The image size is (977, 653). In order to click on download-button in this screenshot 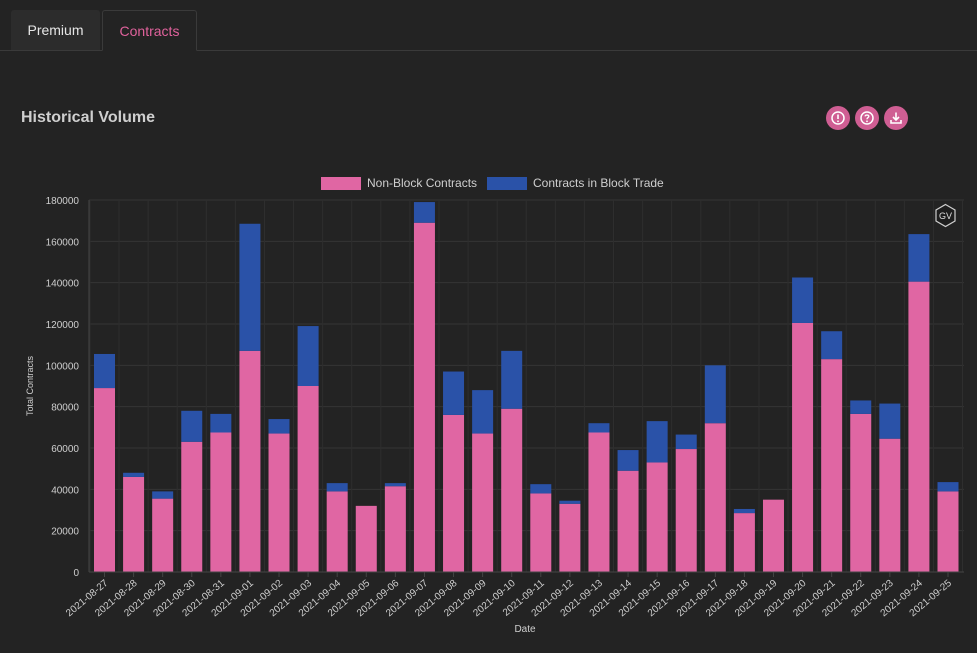, I will do `click(896, 118)`.